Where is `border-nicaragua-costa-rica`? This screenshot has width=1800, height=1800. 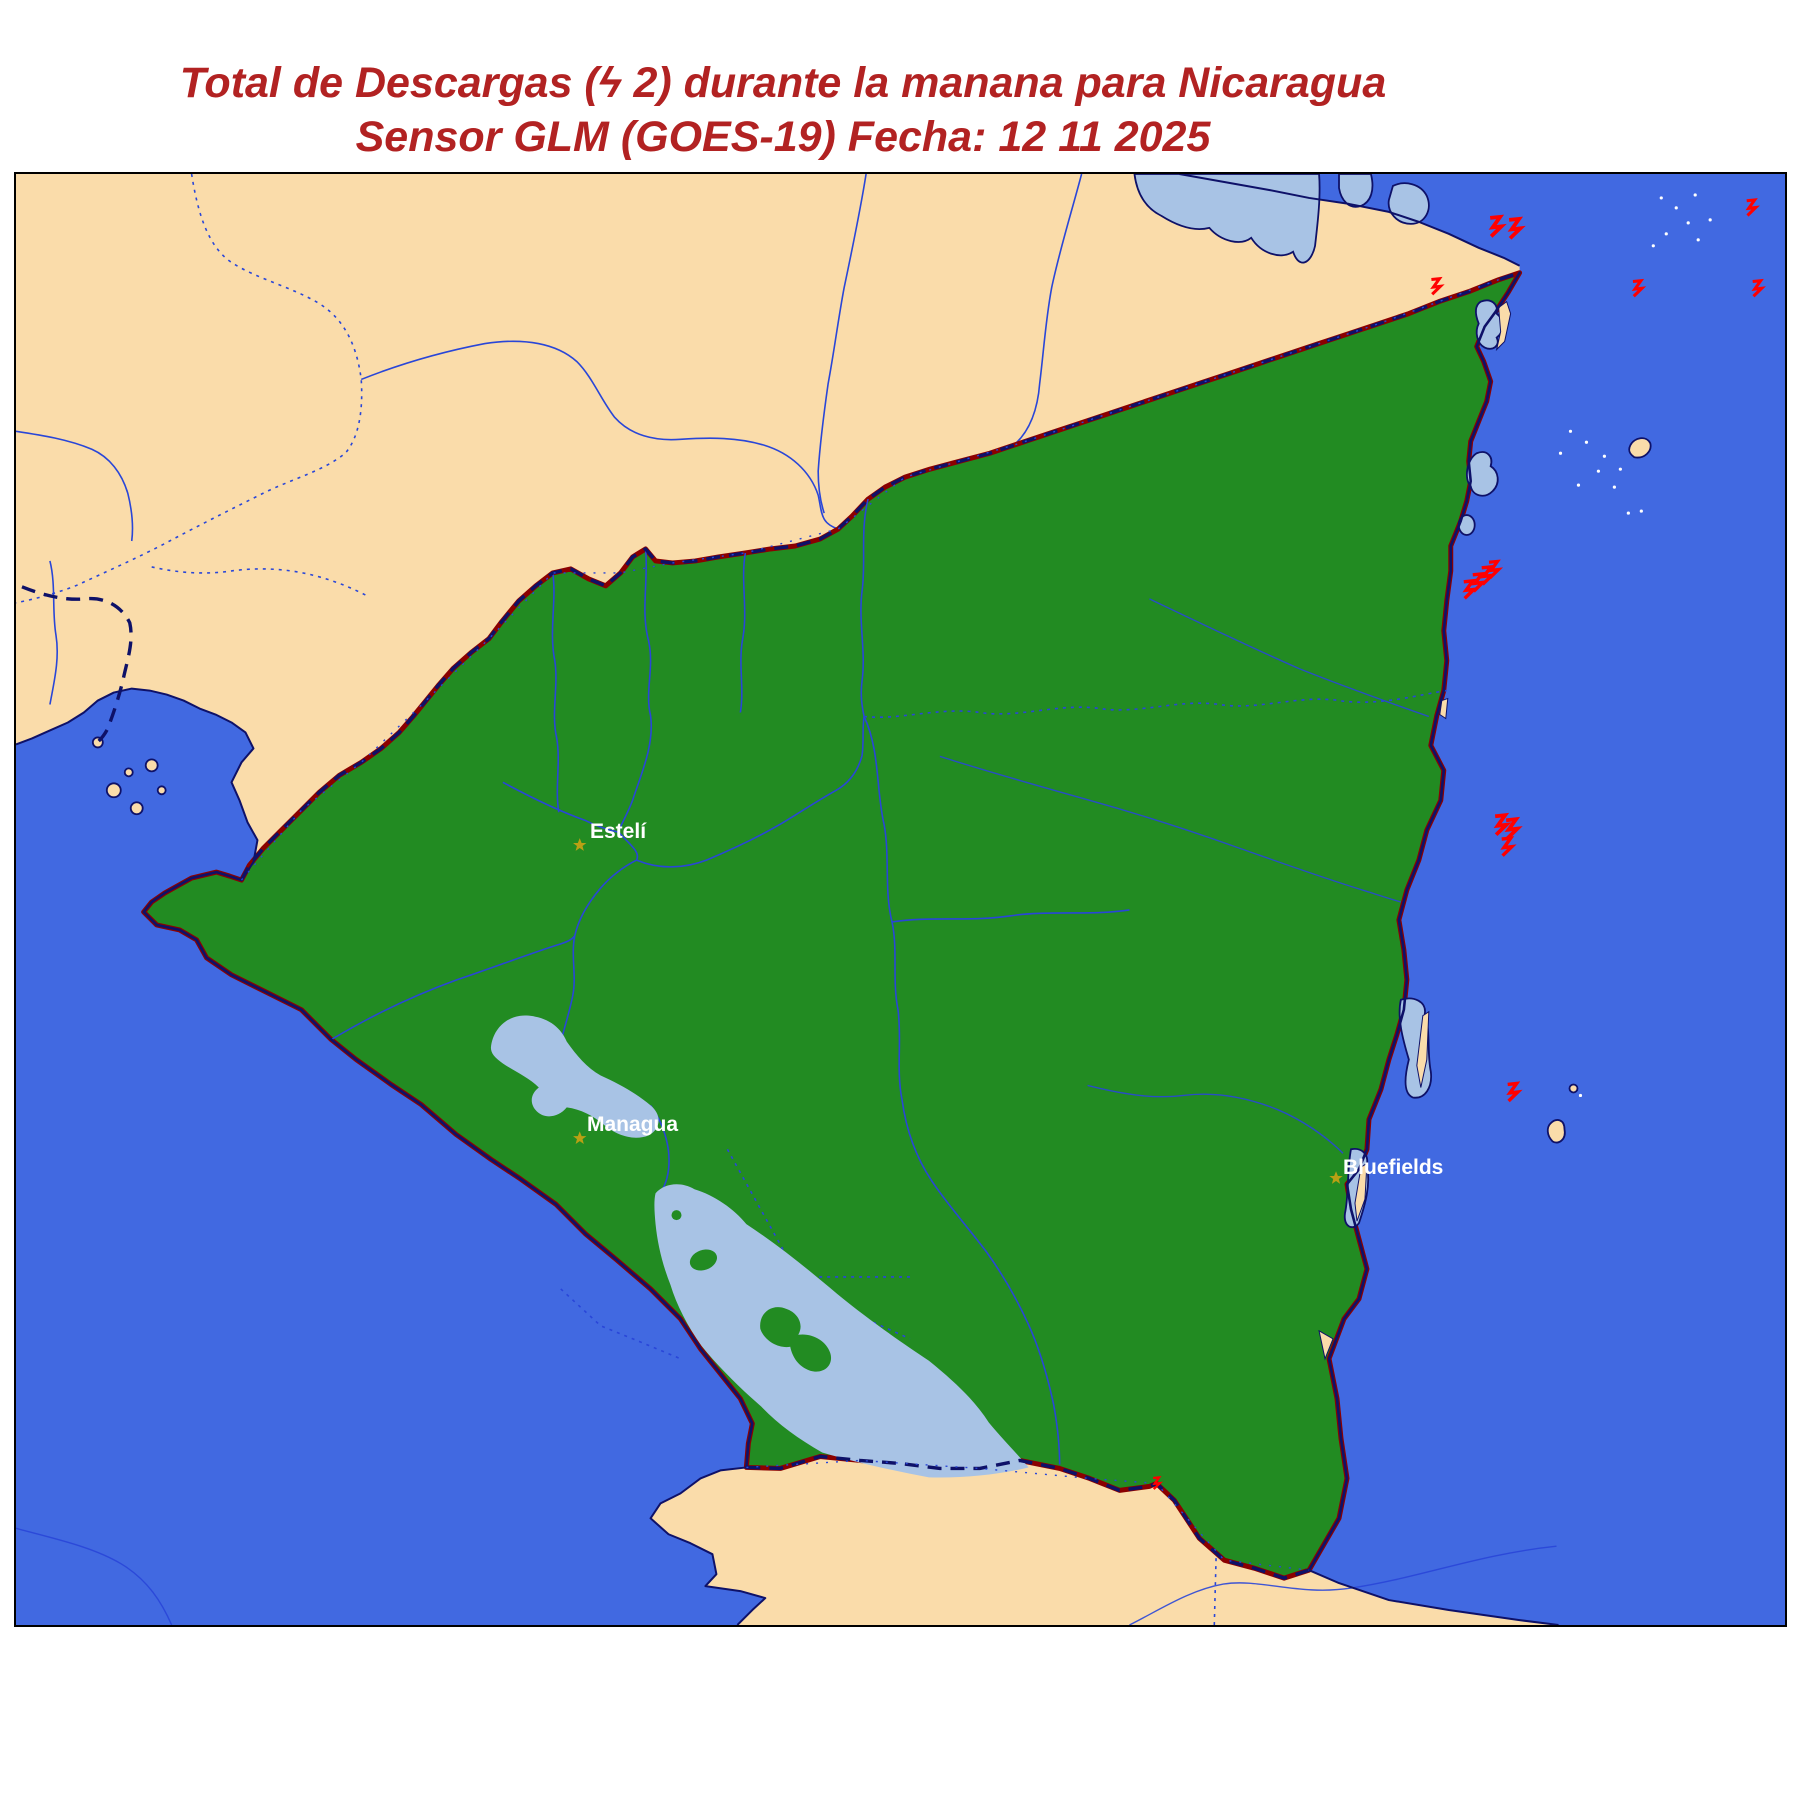
border-nicaragua-costa-rica is located at coordinates (1028, 1517).